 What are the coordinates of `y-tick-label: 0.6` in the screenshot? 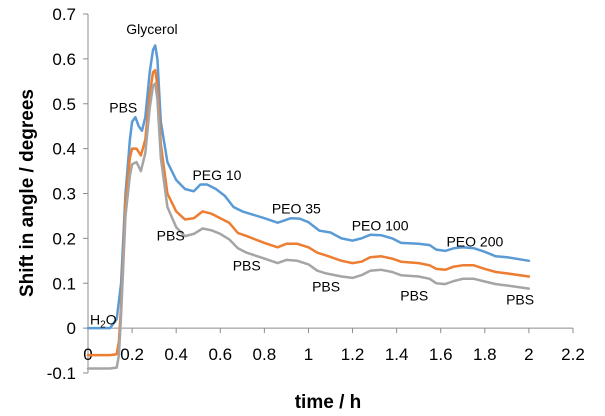 It's located at (64, 59).